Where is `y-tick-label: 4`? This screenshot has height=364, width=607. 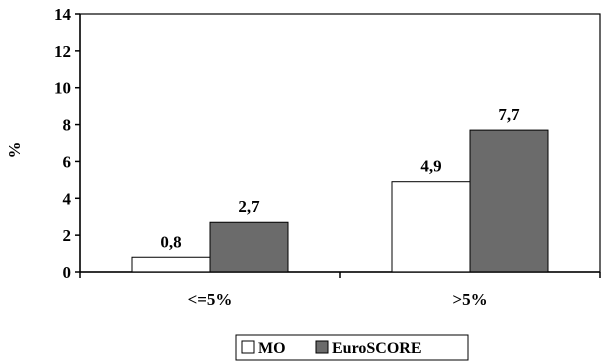
y-tick-label: 4 is located at coordinates (67, 198).